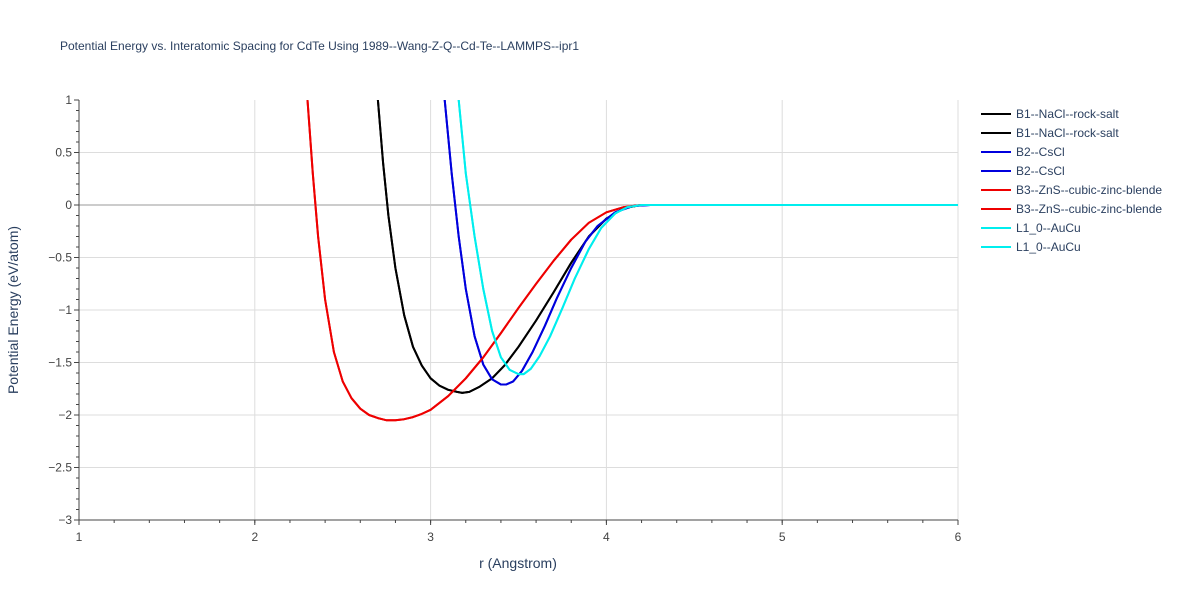 This screenshot has height=600, width=1200. Describe the element at coordinates (13, 310) in the screenshot. I see `y-axis-title: Potential Energy (eV/atom)` at that location.